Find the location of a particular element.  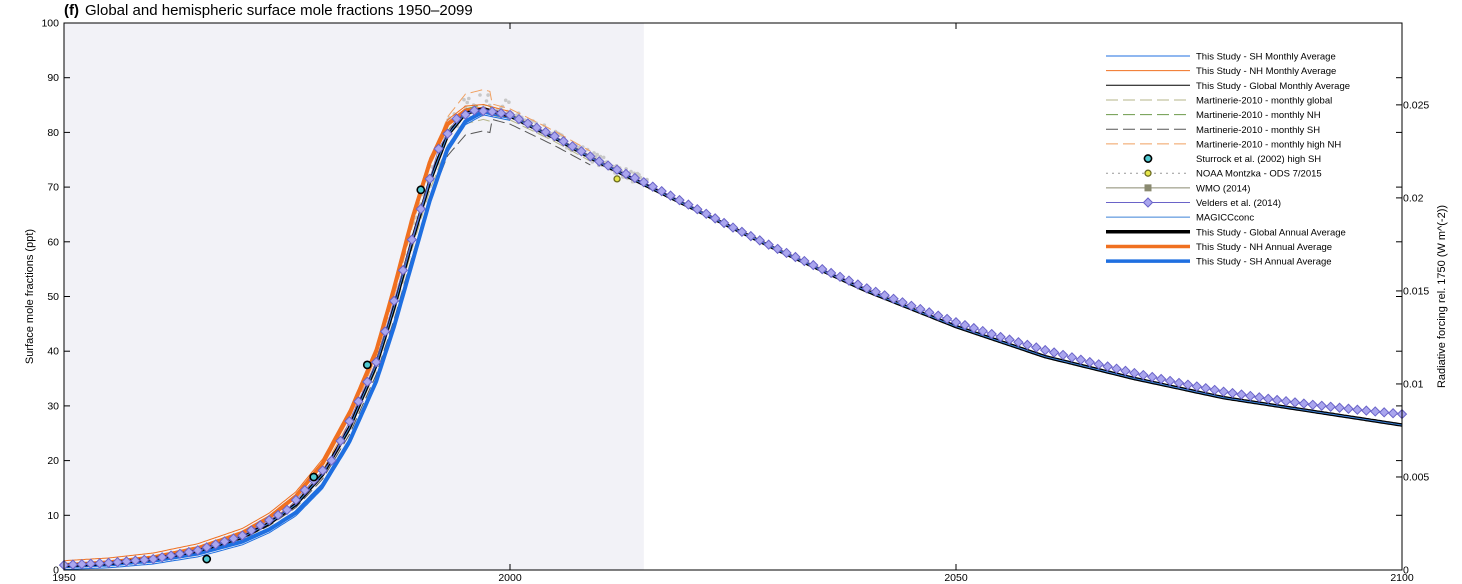

legend-entry: Martinerie-2010 - monthly global is located at coordinates (1219, 100).